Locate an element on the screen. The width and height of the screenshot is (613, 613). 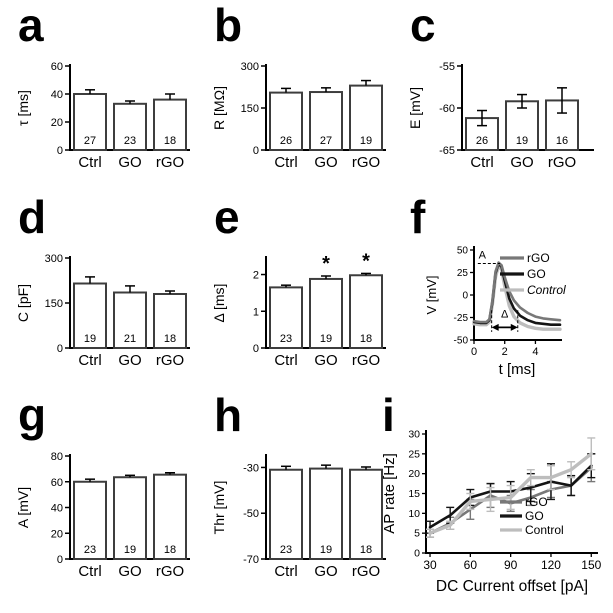
y-tick-label: 5 is located at coordinates (417, 534).